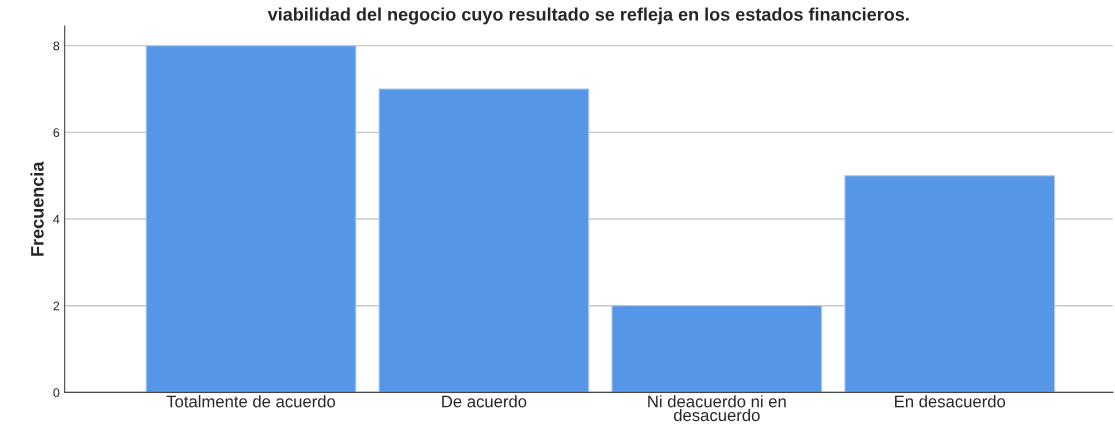 The height and width of the screenshot is (436, 1115). Describe the element at coordinates (717, 408) in the screenshot. I see `x-tick-label: Ni deacuerdo ni en desacuerdo` at that location.